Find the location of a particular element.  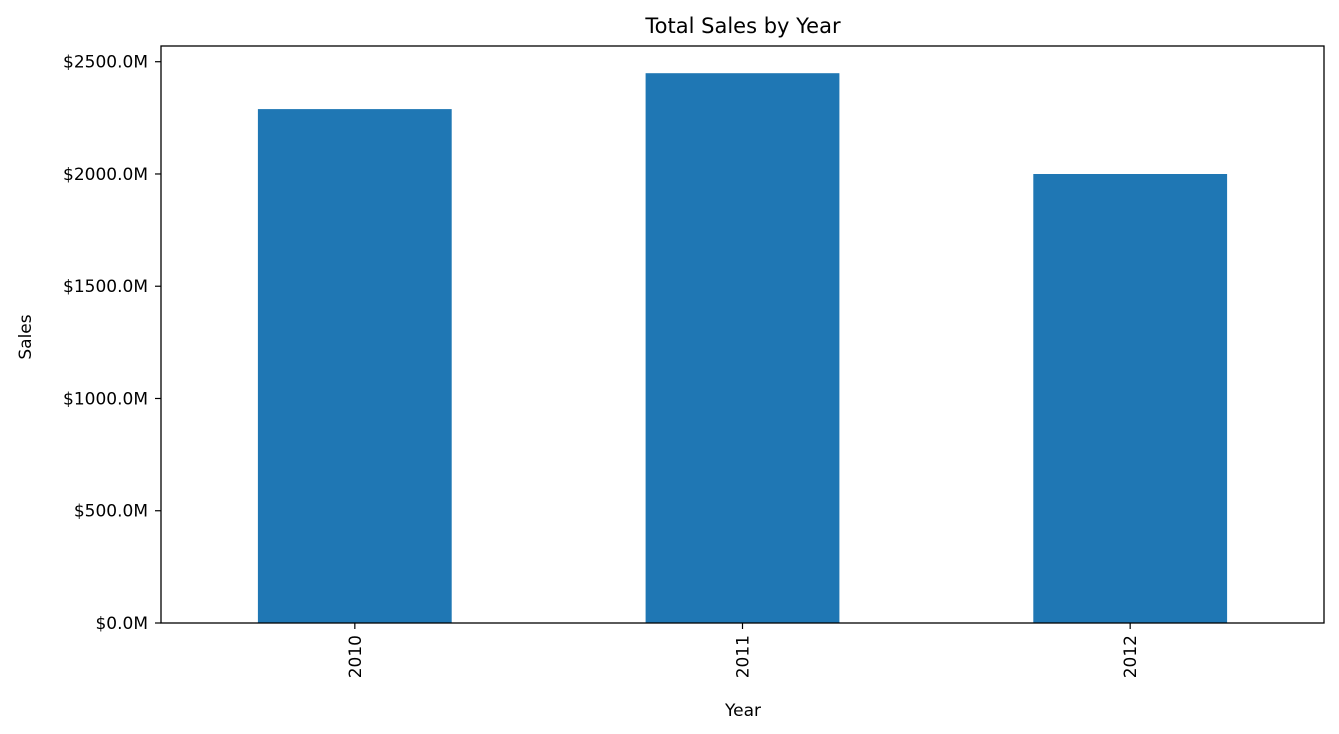

bar-2011 is located at coordinates (742, 348).